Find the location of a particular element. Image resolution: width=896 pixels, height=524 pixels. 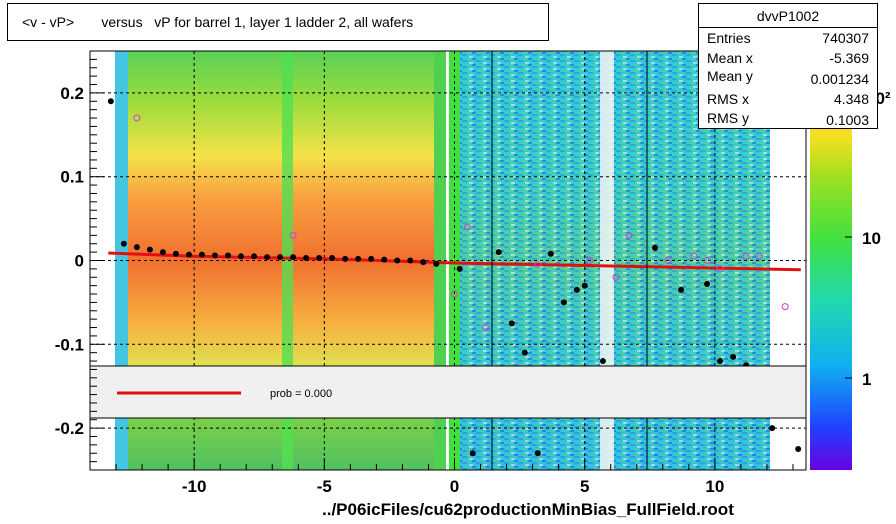

stats-row: Mean x -5.369 is located at coordinates (788, 60).